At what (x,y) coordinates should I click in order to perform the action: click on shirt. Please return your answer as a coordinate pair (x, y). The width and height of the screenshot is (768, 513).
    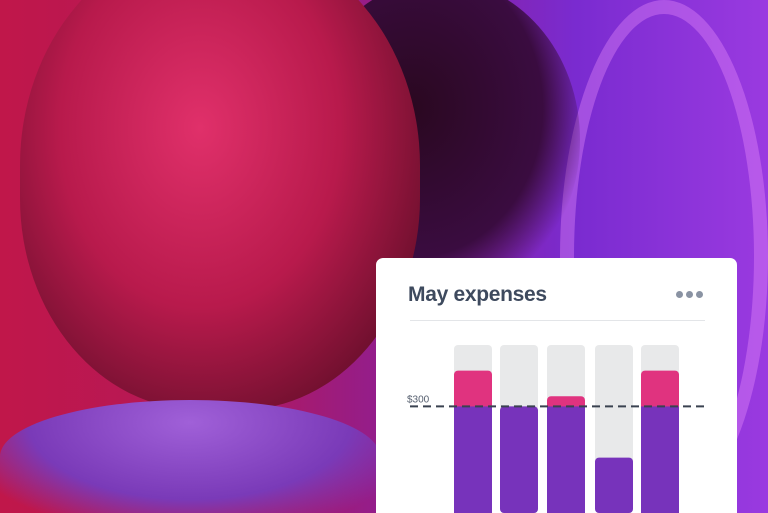
    Looking at the image, I should click on (190, 456).